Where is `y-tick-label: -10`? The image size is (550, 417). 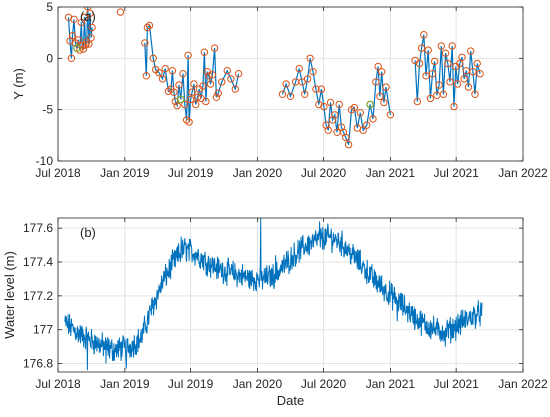
y-tick-label: -10 is located at coordinates (45, 161).